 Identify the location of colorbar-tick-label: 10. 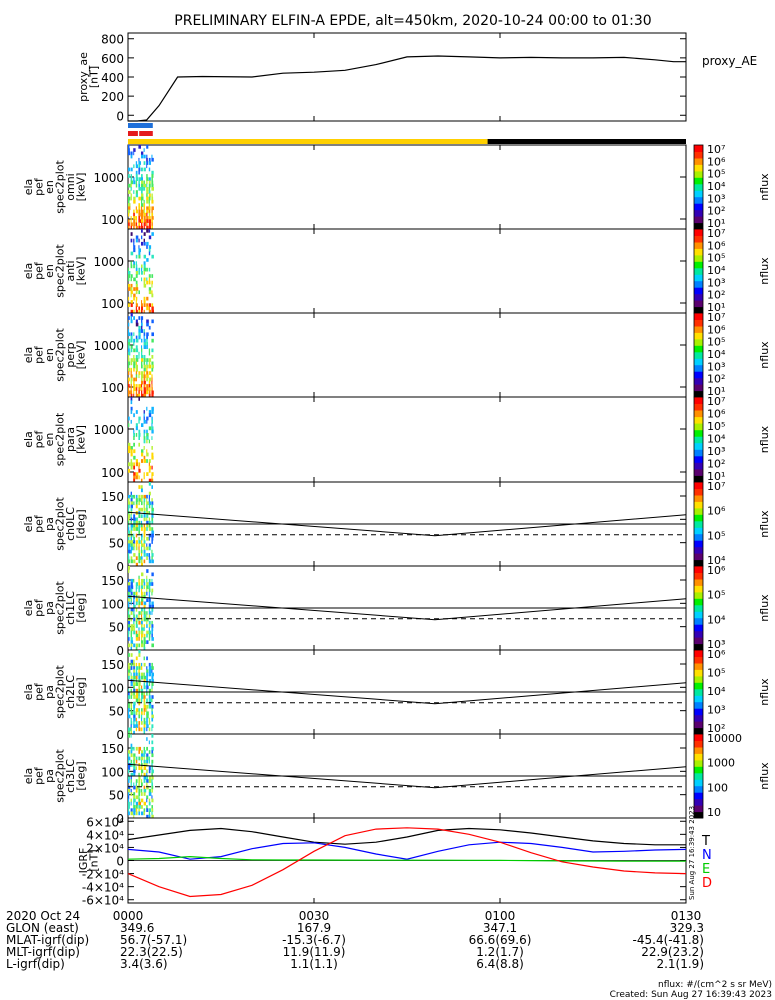
(714, 812).